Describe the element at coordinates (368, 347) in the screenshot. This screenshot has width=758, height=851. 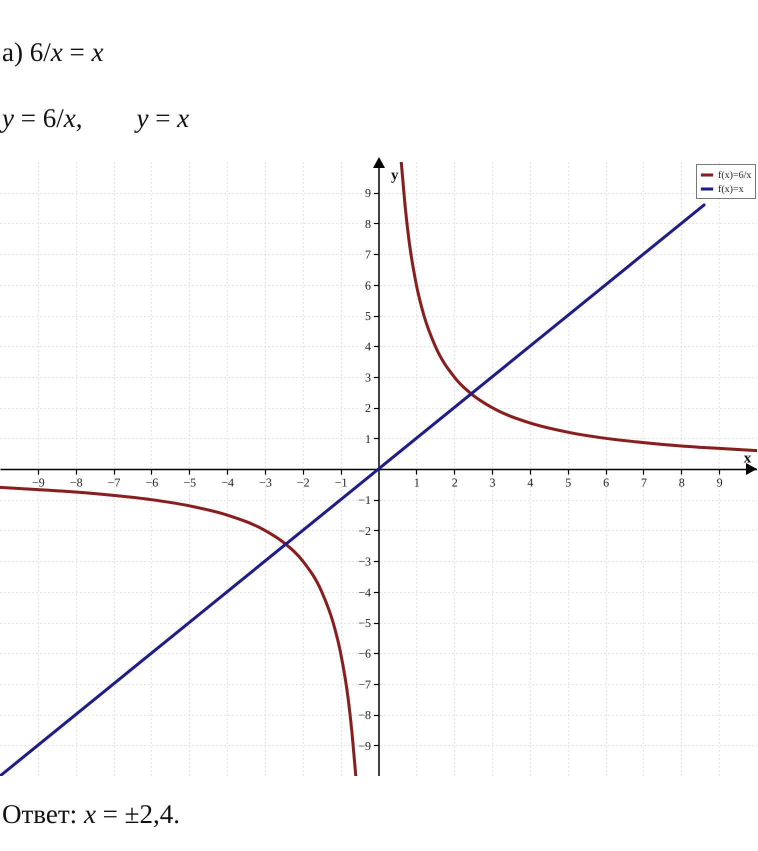
I see `y-tick-label: 4` at that location.